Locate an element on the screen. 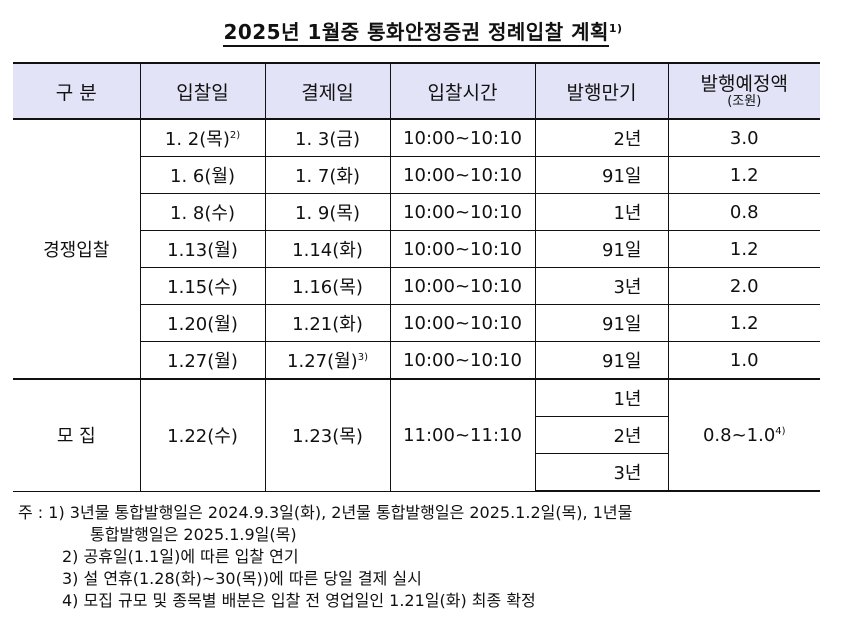 This screenshot has width=846, height=628. page-title: 2025년 1월중 통화안정증권 정례입찰 계획1) is located at coordinates (423, 31).